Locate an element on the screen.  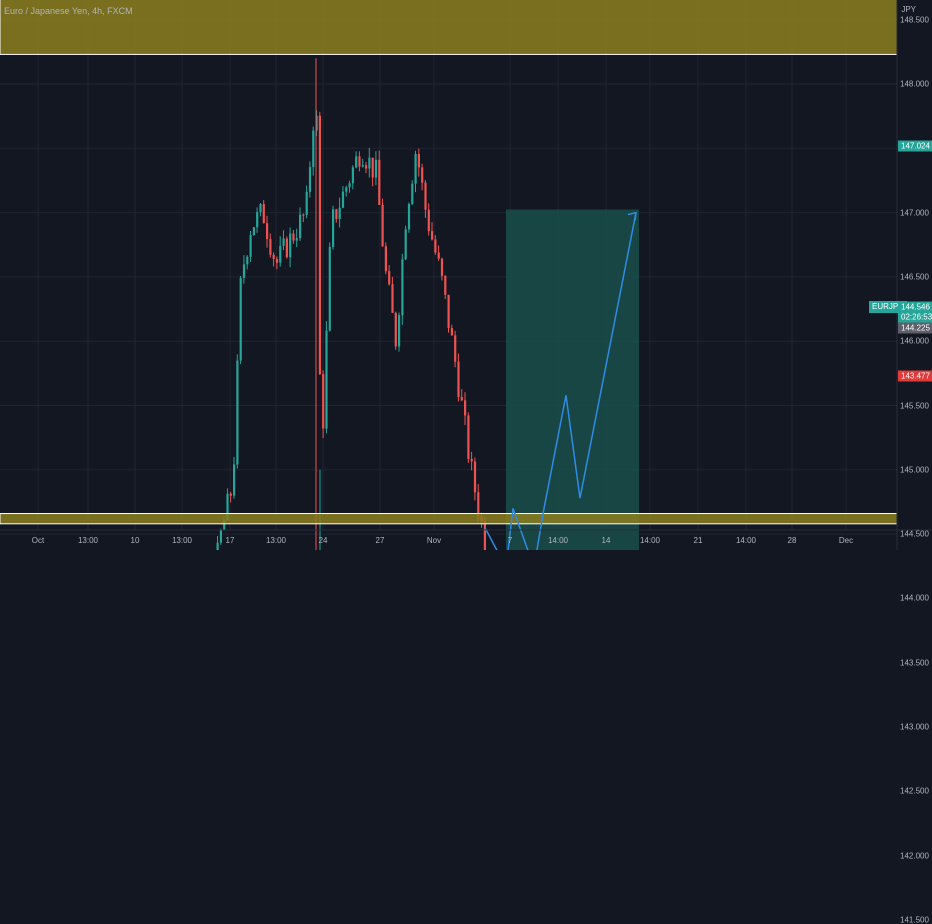
projection-path is located at coordinates (560, 381).